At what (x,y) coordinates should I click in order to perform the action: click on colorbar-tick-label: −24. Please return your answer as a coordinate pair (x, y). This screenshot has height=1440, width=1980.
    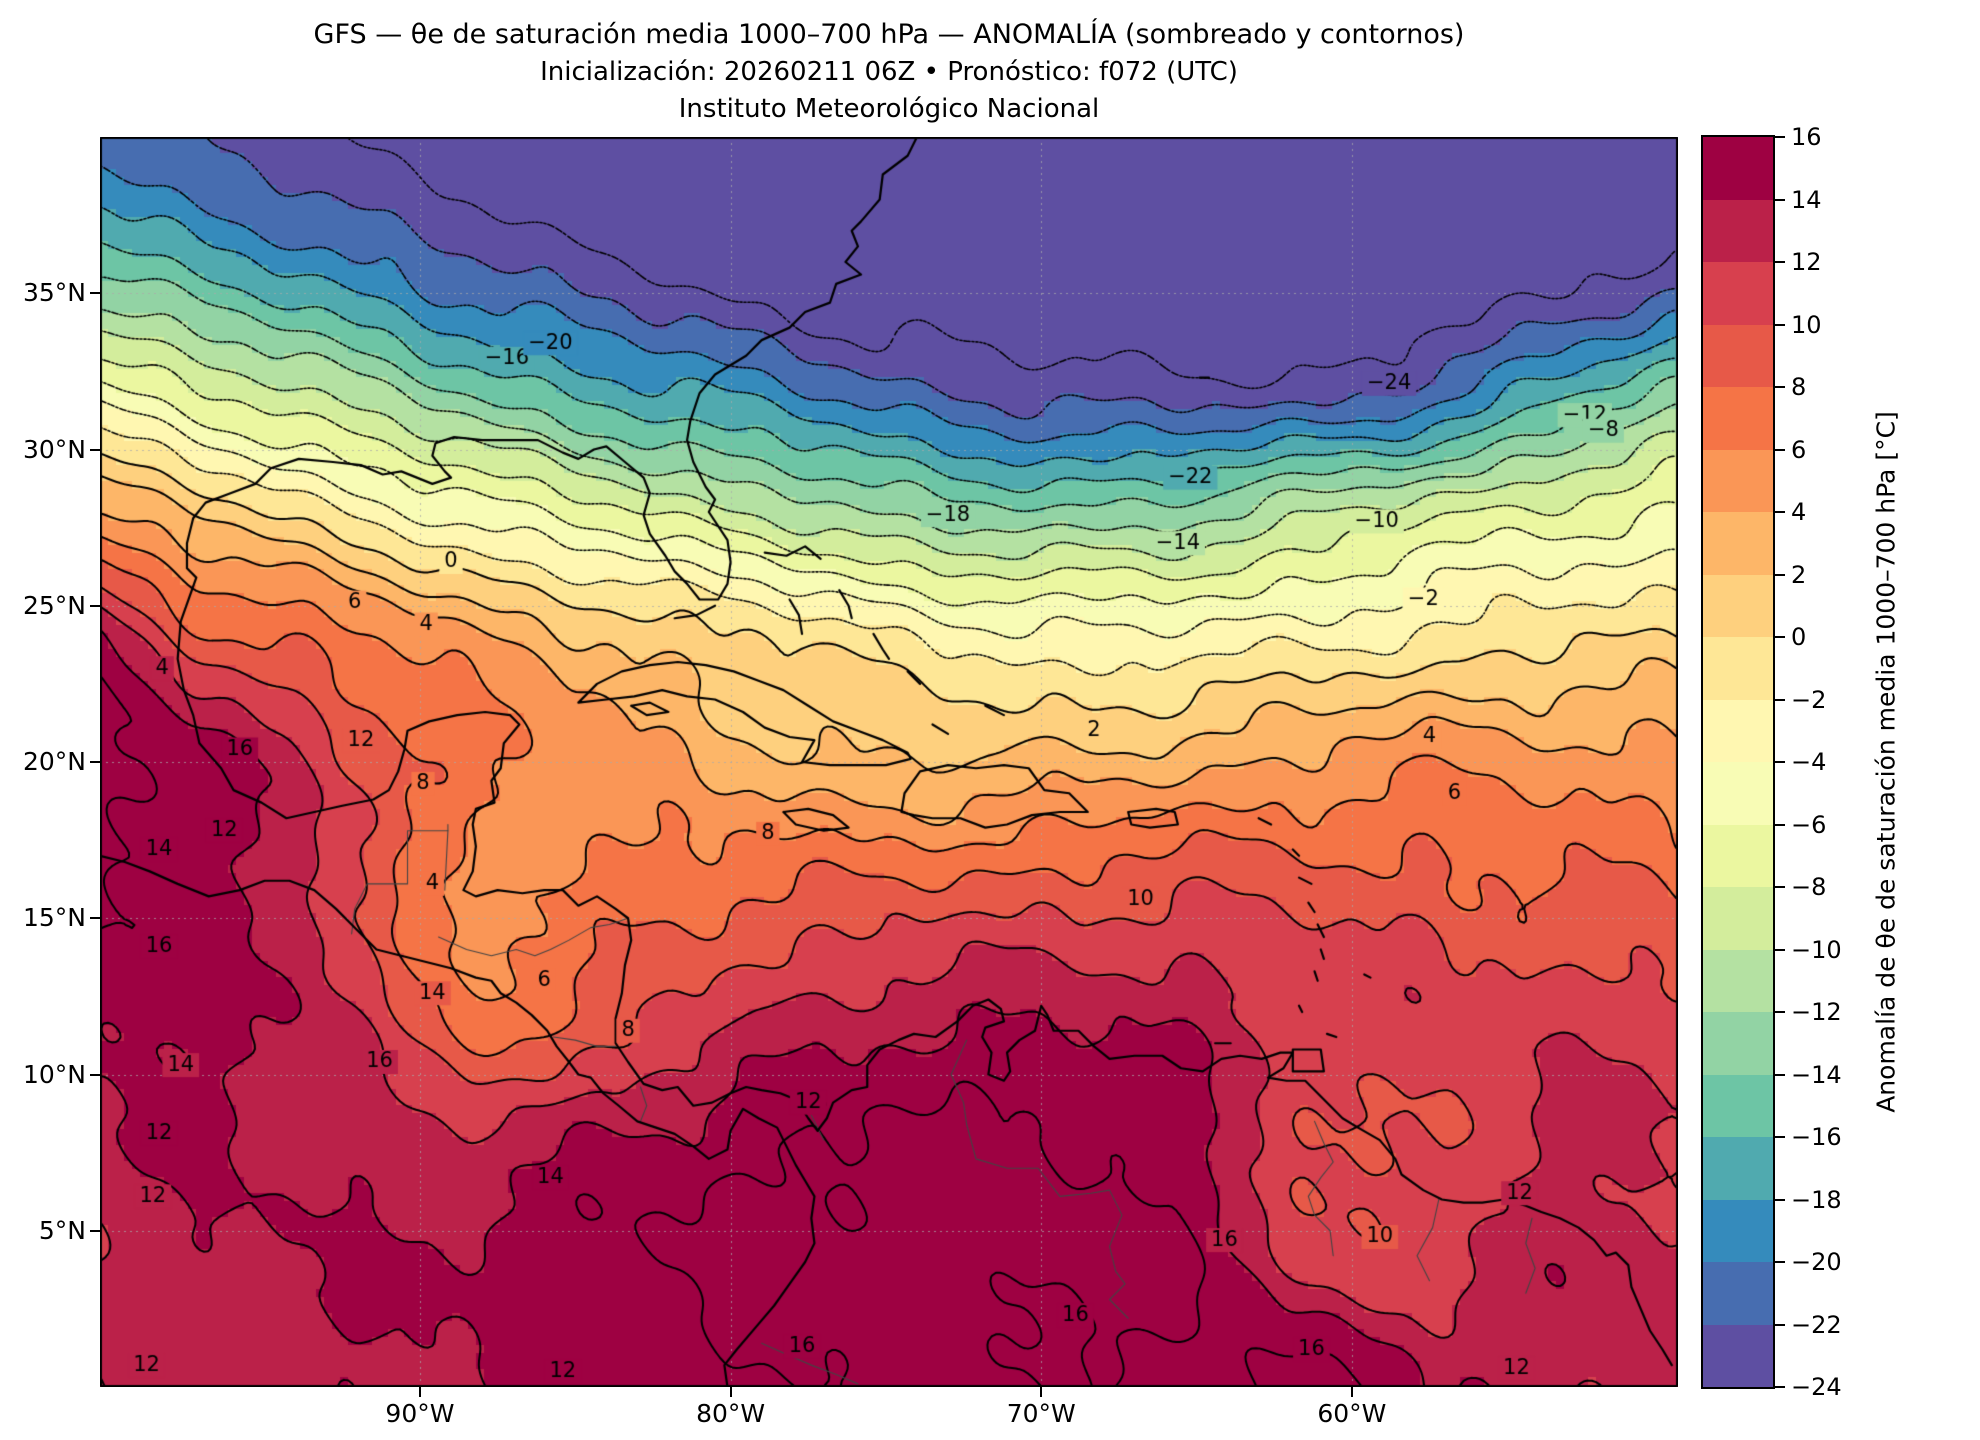
    Looking at the image, I should click on (1816, 1387).